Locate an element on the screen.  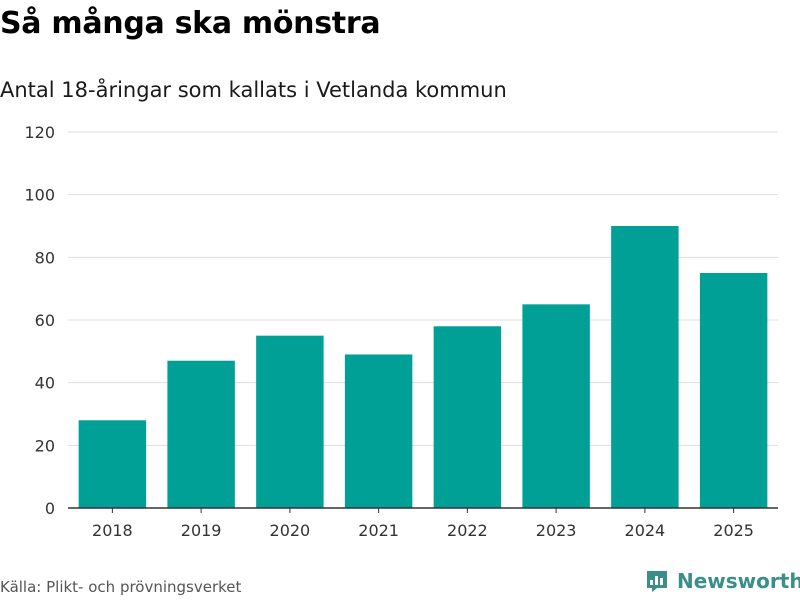
x-tick-label: 2025 is located at coordinates (733, 530).